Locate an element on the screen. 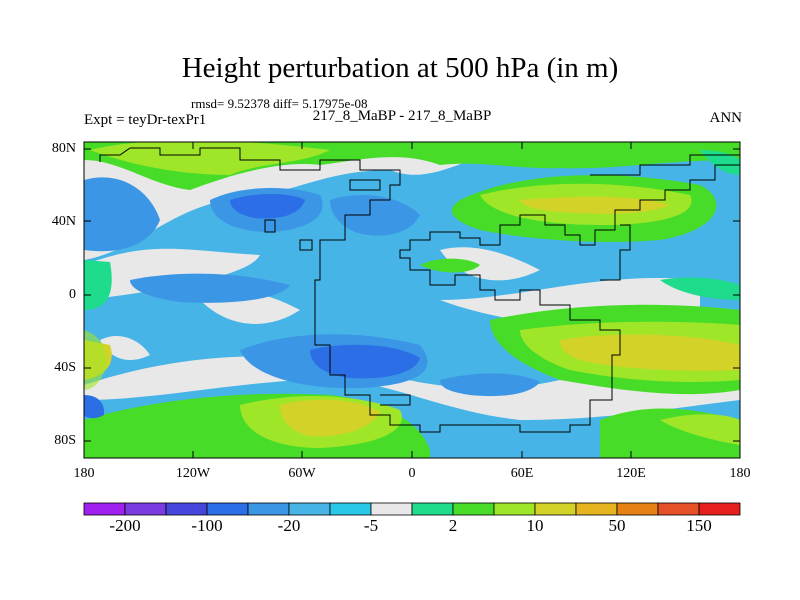 The width and height of the screenshot is (800, 600). lat-label-0: 0 is located at coordinates (72, 294).